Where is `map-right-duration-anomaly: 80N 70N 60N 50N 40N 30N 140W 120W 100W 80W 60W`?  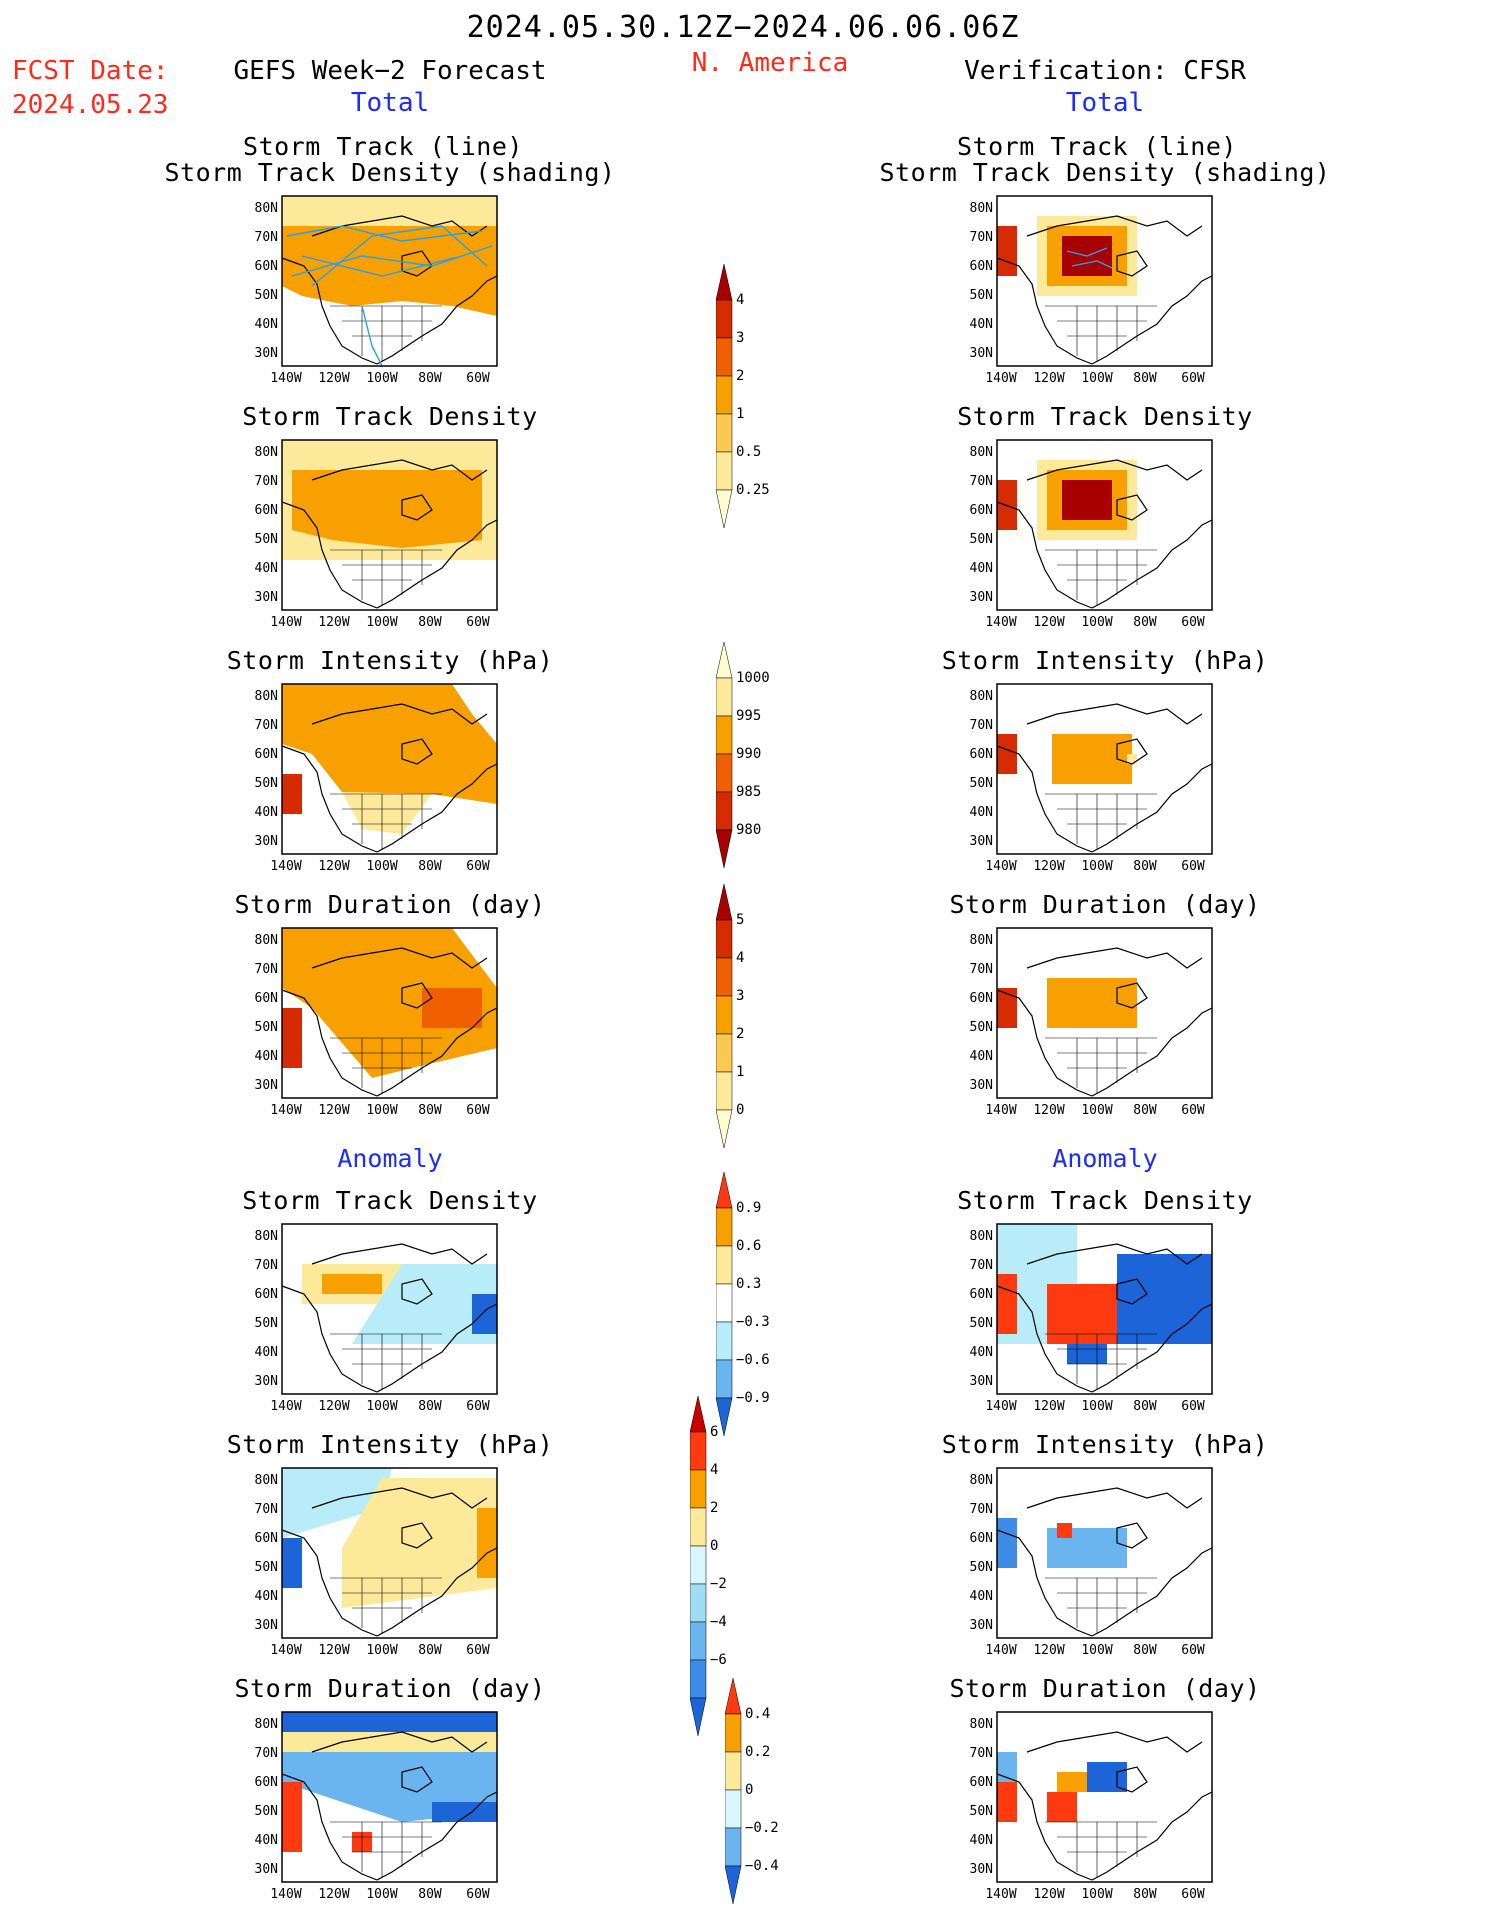
map-right-duration-anomaly: 80N 70N 60N 50N 40N 30N 140W 120W 100W 80W 60W is located at coordinates (1088, 1810).